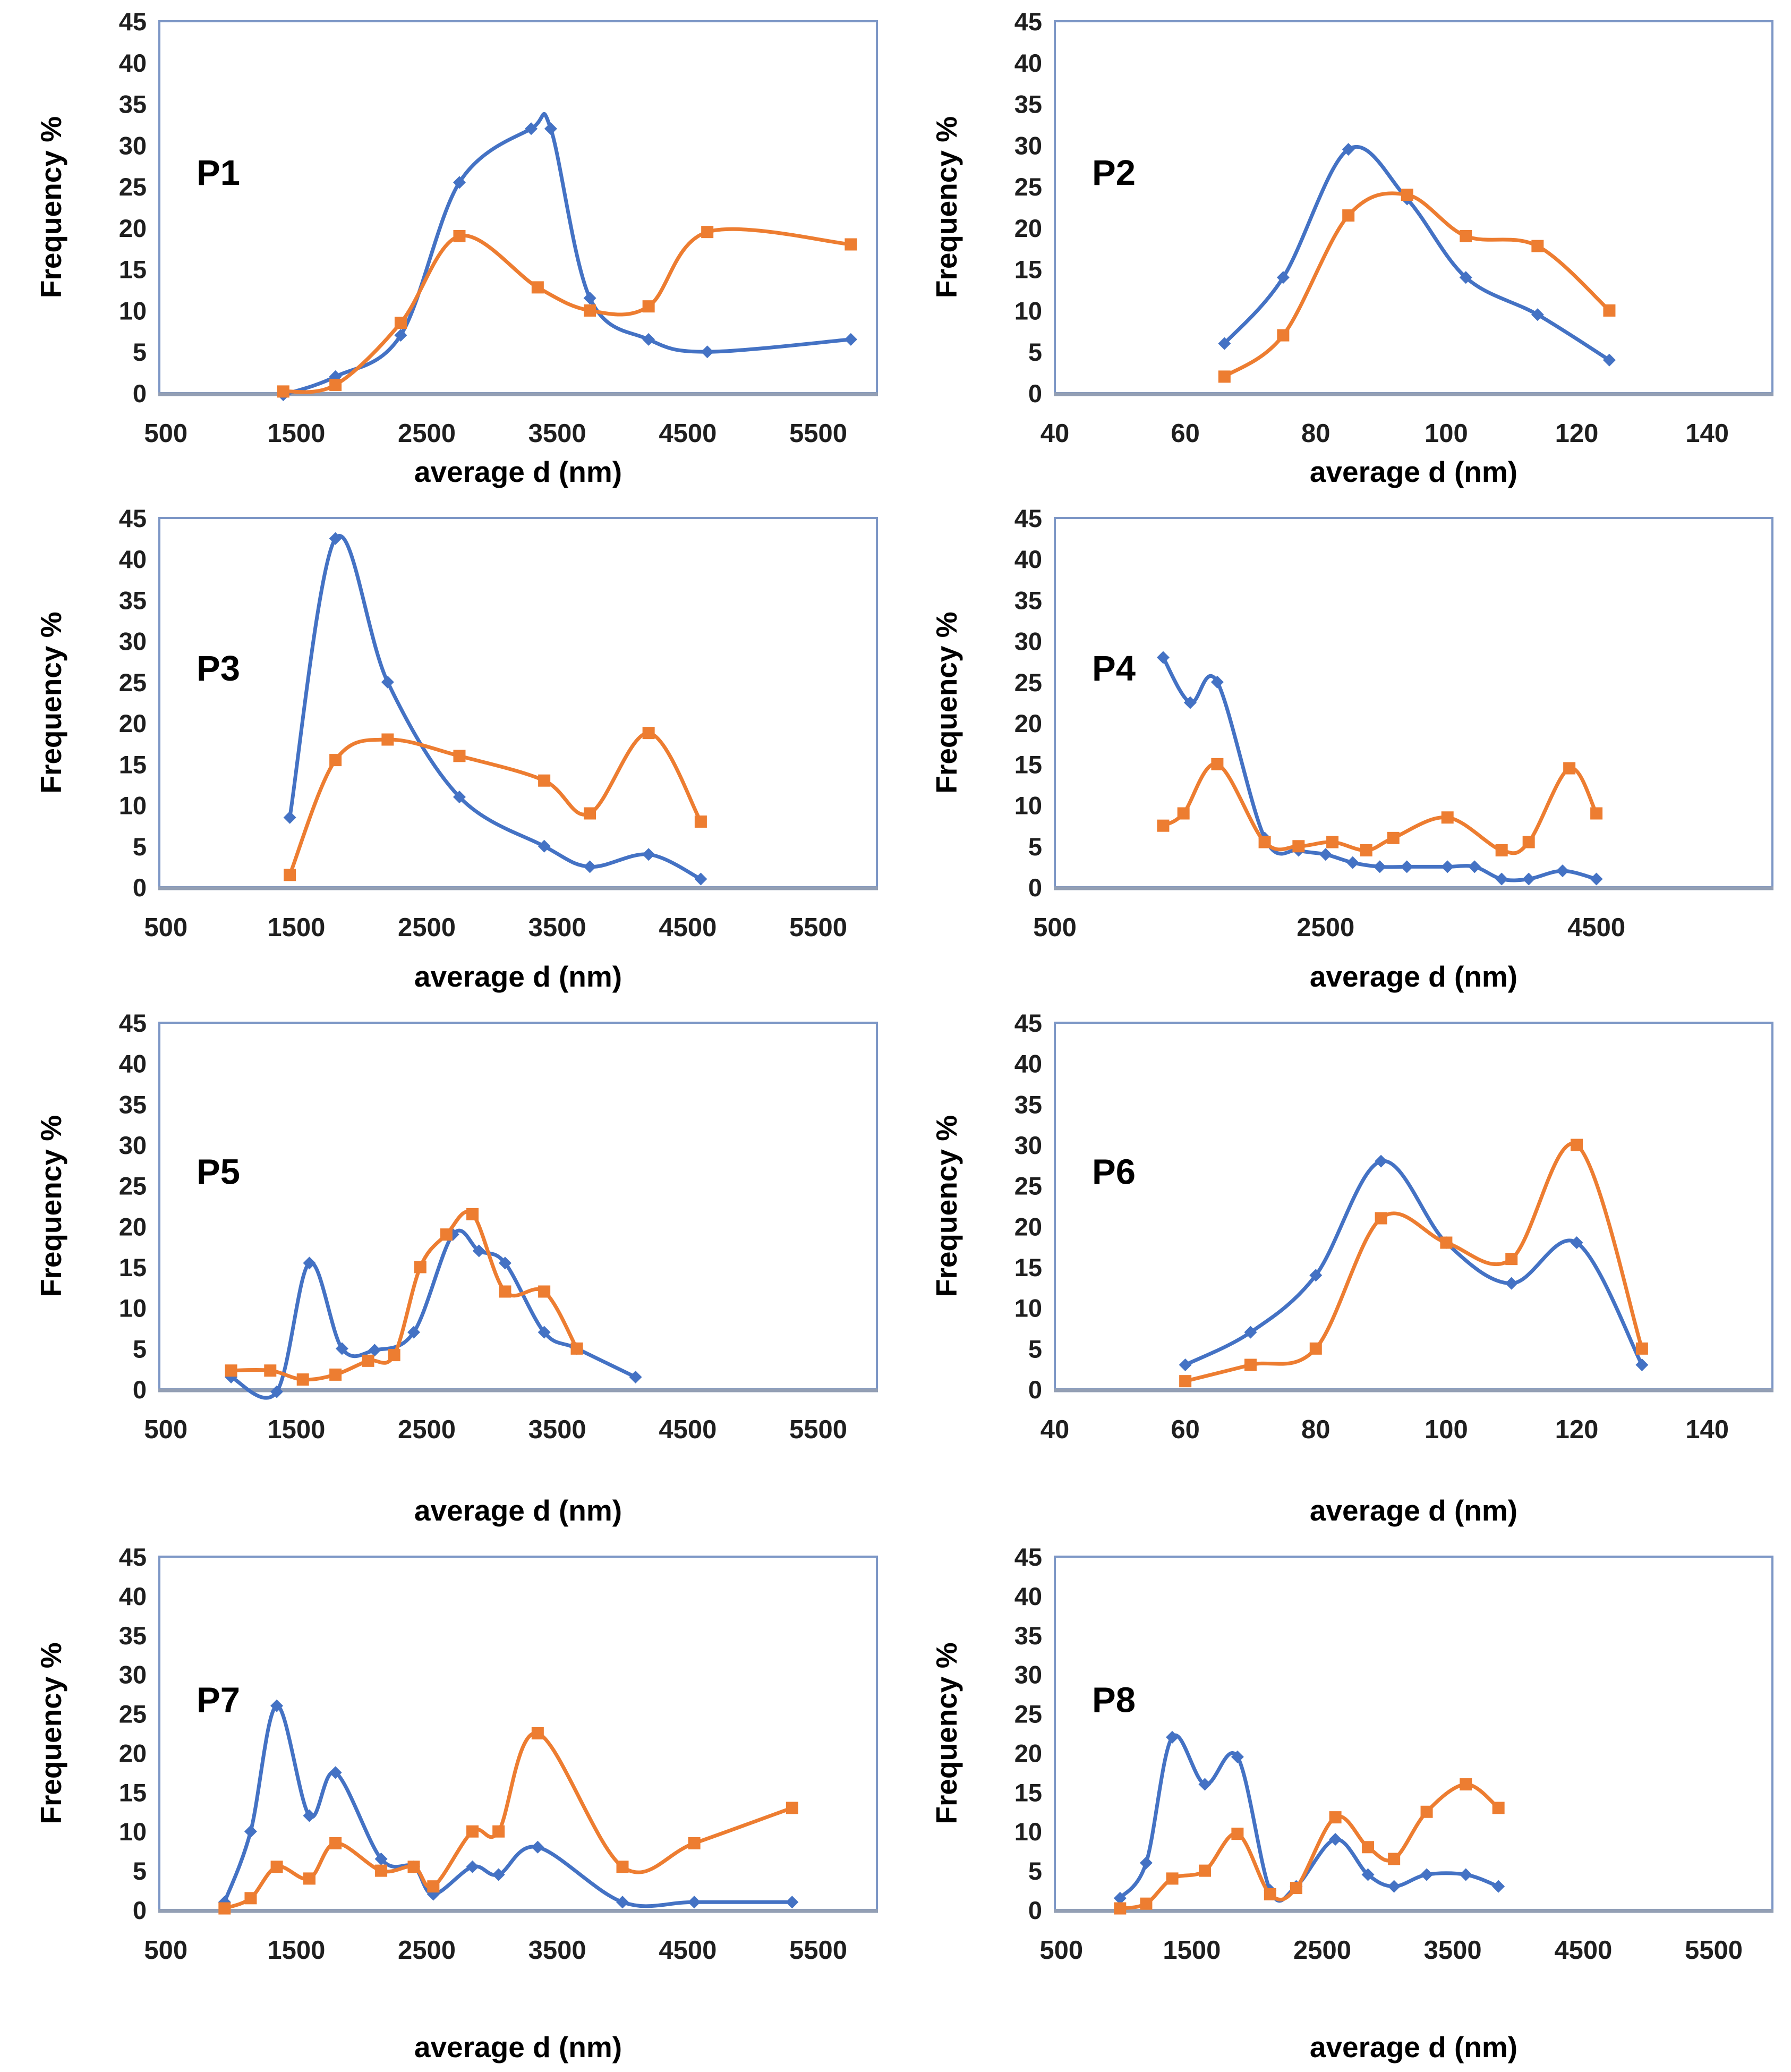 The width and height of the screenshot is (1791, 2072). Describe the element at coordinates (1028, 310) in the screenshot. I see `y-tick-label: 10` at that location.